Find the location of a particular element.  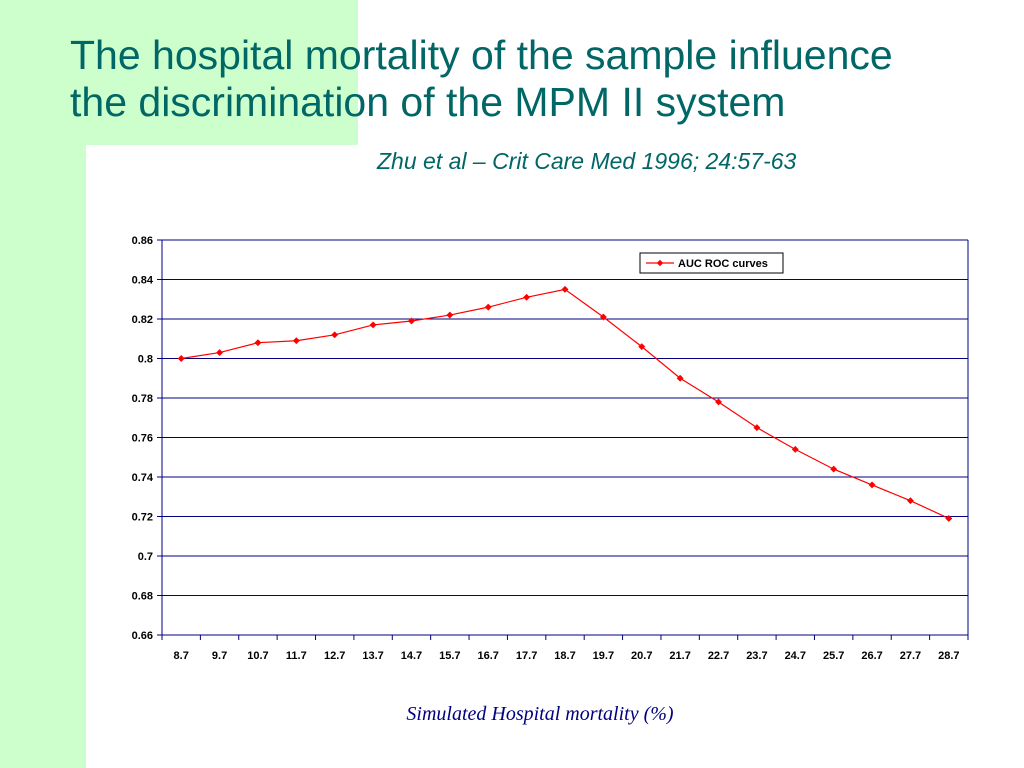

x-tick-label: 21.7 is located at coordinates (679, 656).